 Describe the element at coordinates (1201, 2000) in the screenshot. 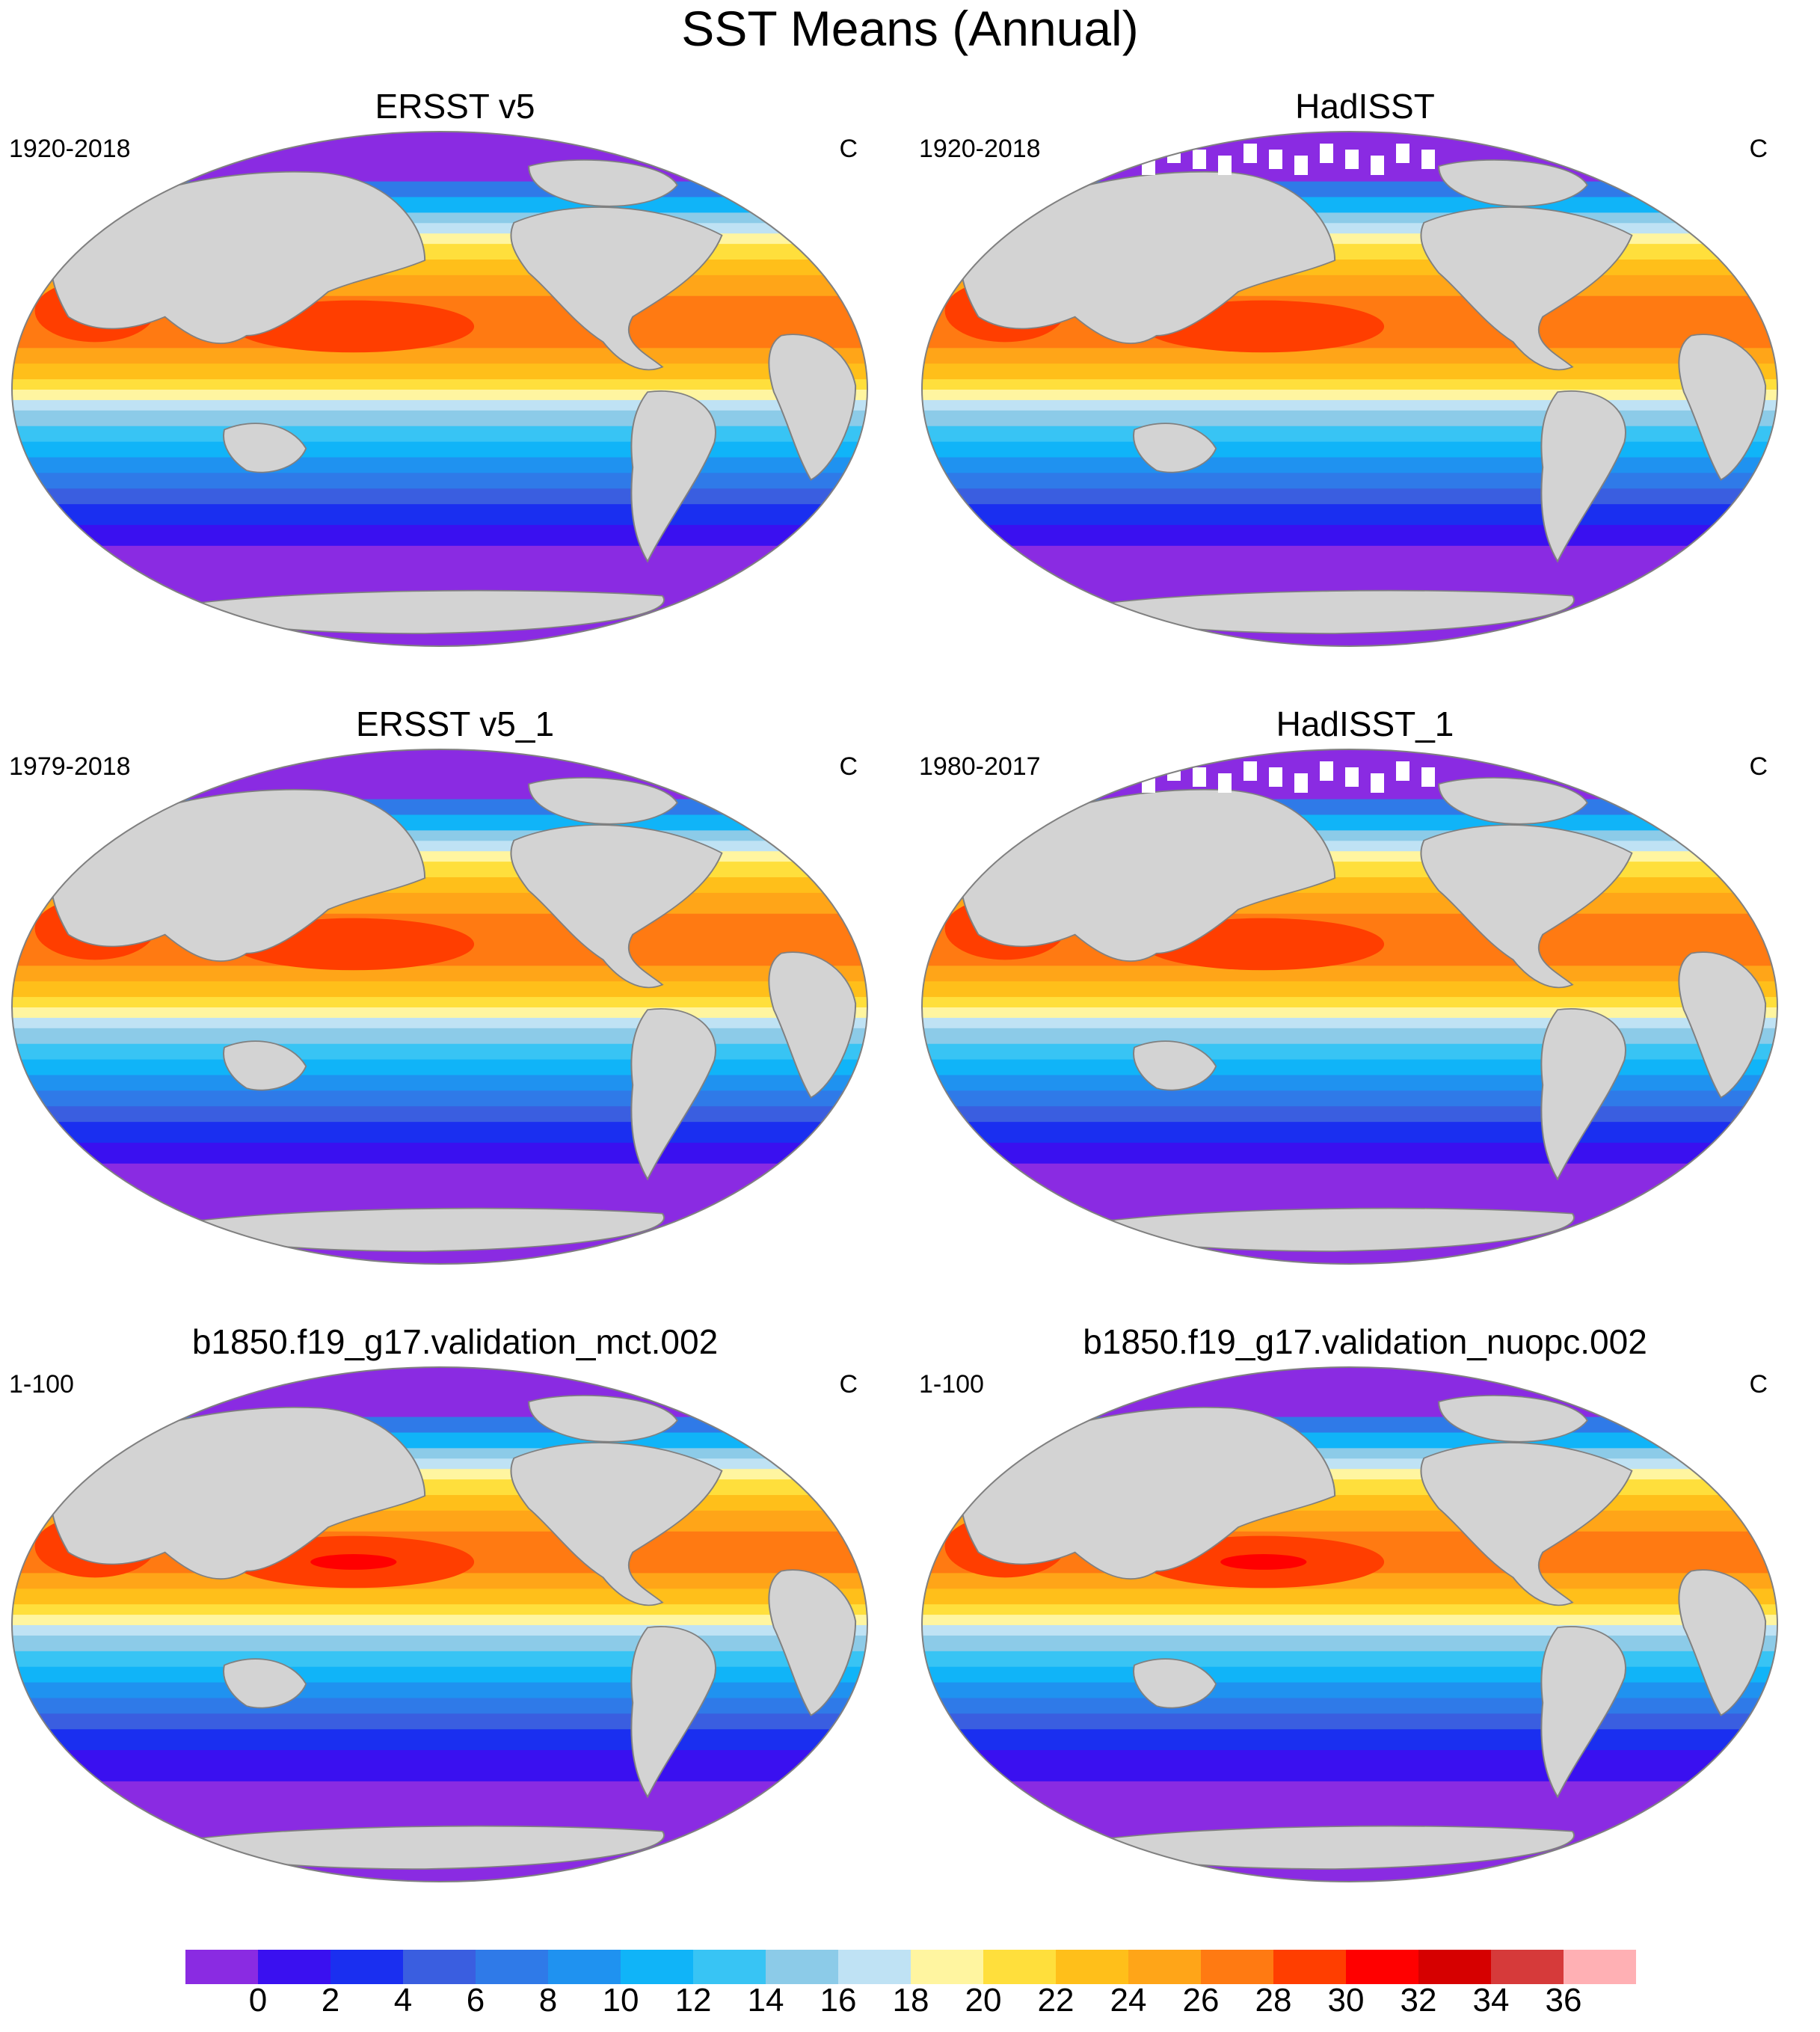

I see `colorbar-tick-label: 26` at that location.